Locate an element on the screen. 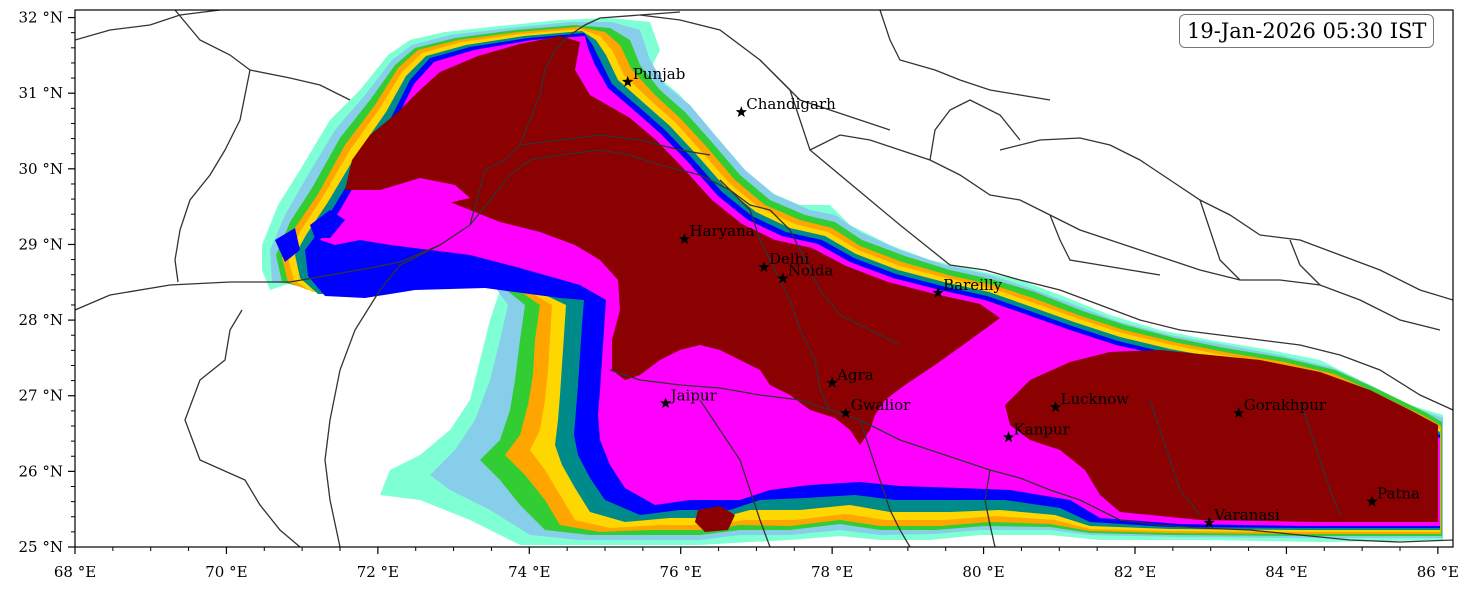 This screenshot has width=1471, height=591. city-label: Kanpur is located at coordinates (1042, 429).